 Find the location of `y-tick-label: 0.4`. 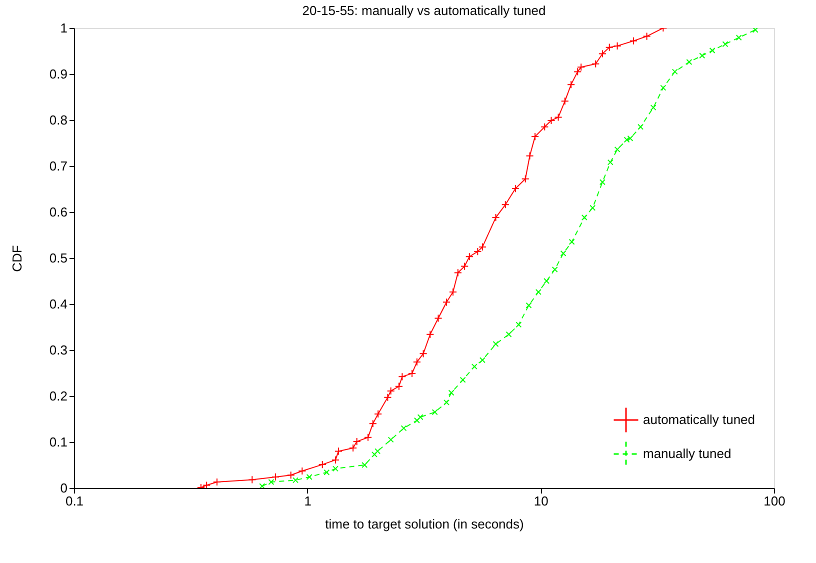

y-tick-label: 0.4 is located at coordinates (58, 304).